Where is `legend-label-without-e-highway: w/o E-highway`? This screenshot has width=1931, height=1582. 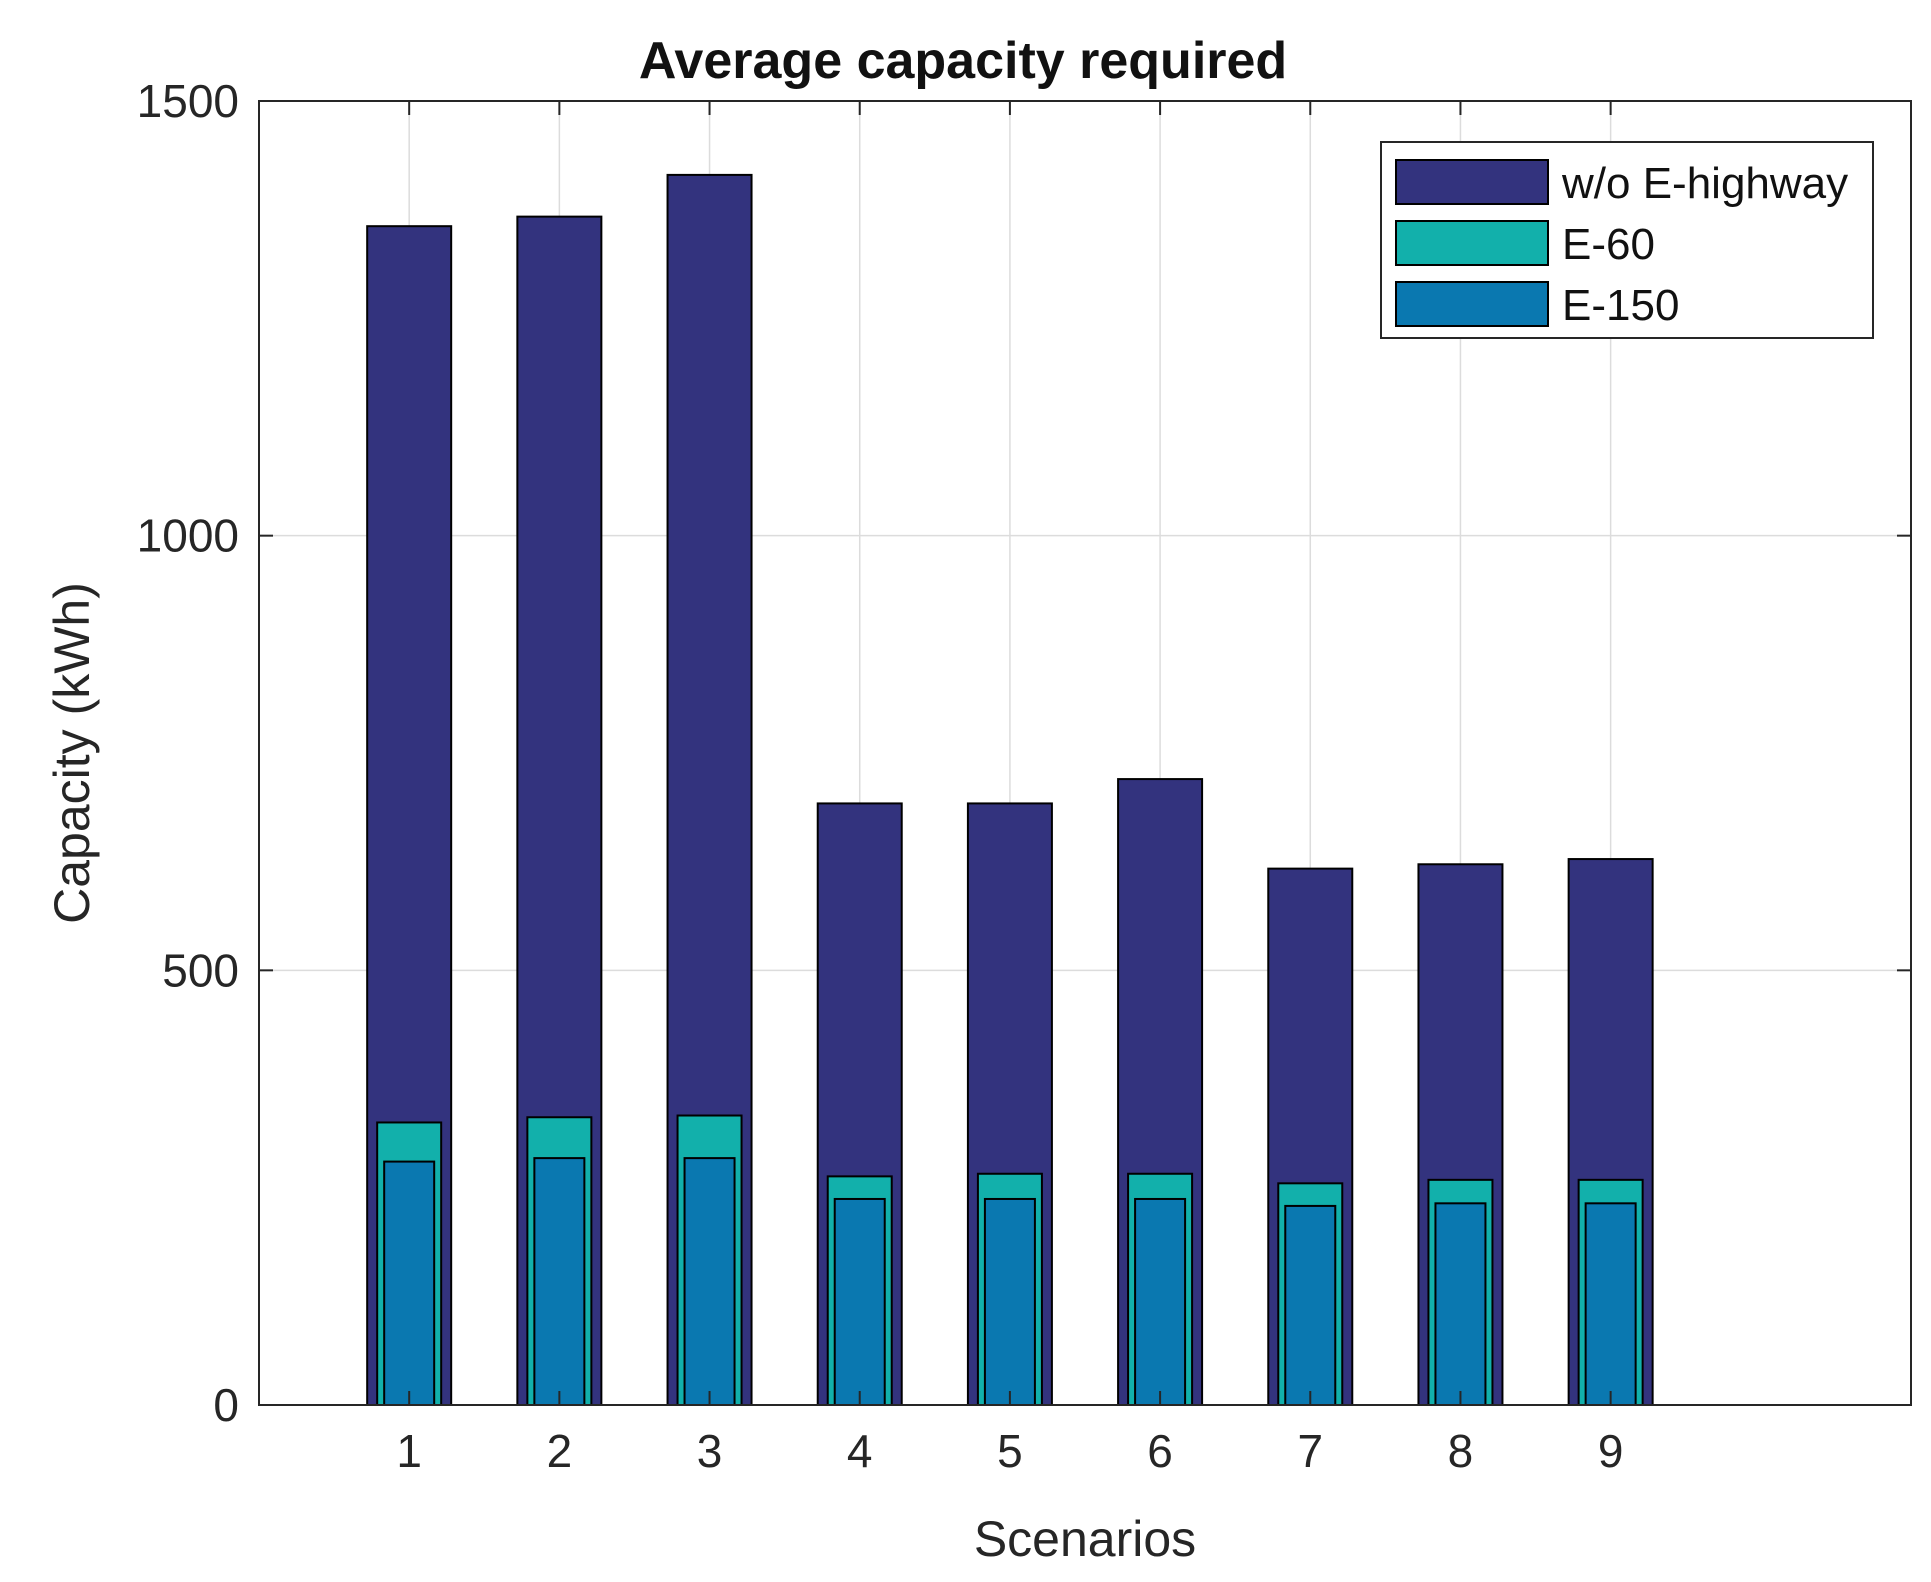 legend-label-without-e-highway: w/o E-highway is located at coordinates (1704, 183).